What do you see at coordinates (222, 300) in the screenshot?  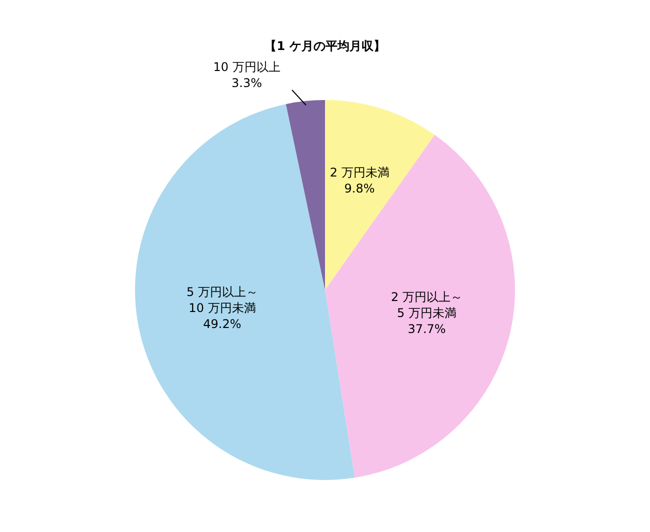 I see `slice-label: 5 万円以上～10 万円未満` at bounding box center [222, 300].